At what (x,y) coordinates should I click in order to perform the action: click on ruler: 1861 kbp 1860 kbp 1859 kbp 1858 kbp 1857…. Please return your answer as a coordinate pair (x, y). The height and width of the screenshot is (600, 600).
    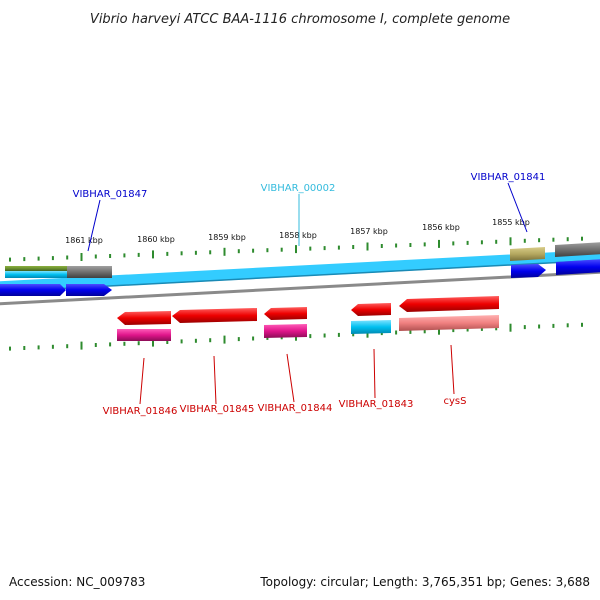
    Looking at the image, I should click on (297, 231).